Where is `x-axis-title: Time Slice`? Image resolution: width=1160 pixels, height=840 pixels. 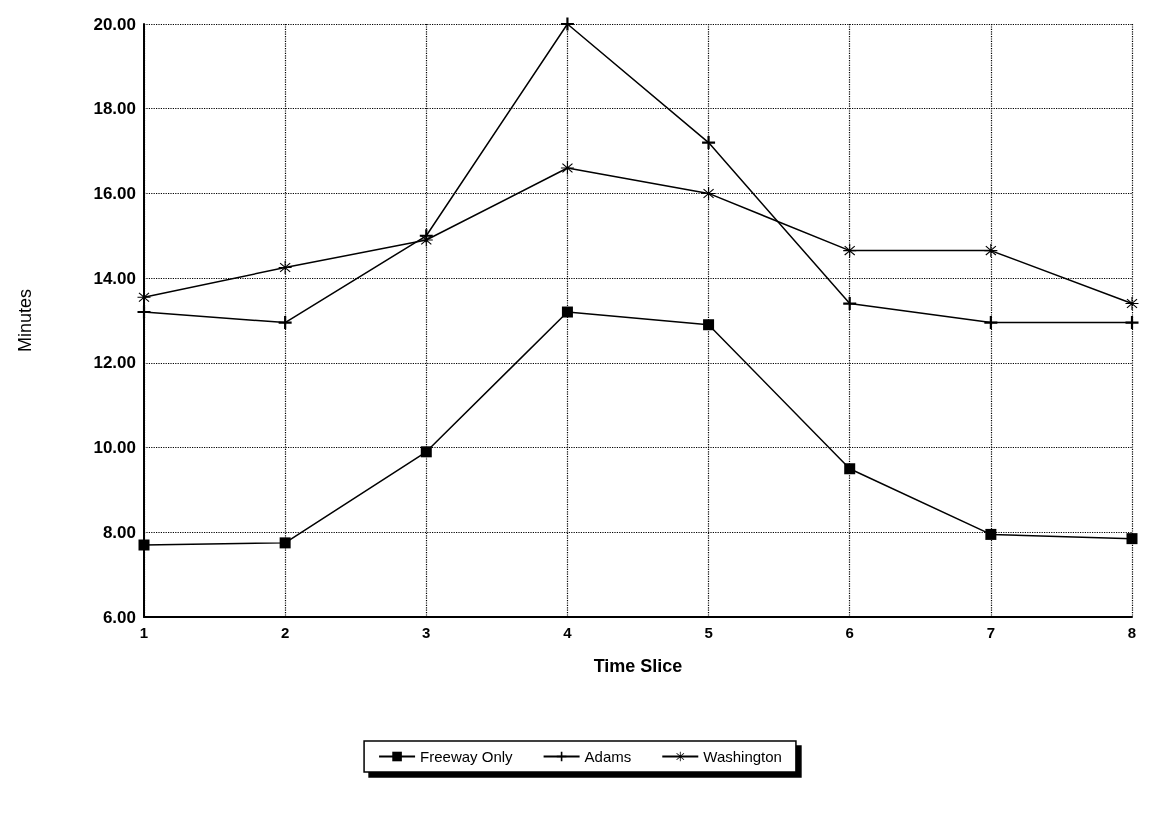 x-axis-title: Time Slice is located at coordinates (638, 666).